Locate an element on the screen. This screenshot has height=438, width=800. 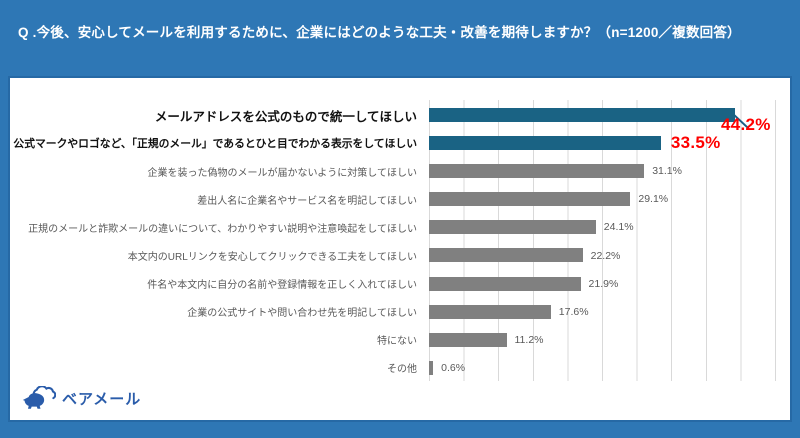
value-label: 17.6% is located at coordinates (573, 311).